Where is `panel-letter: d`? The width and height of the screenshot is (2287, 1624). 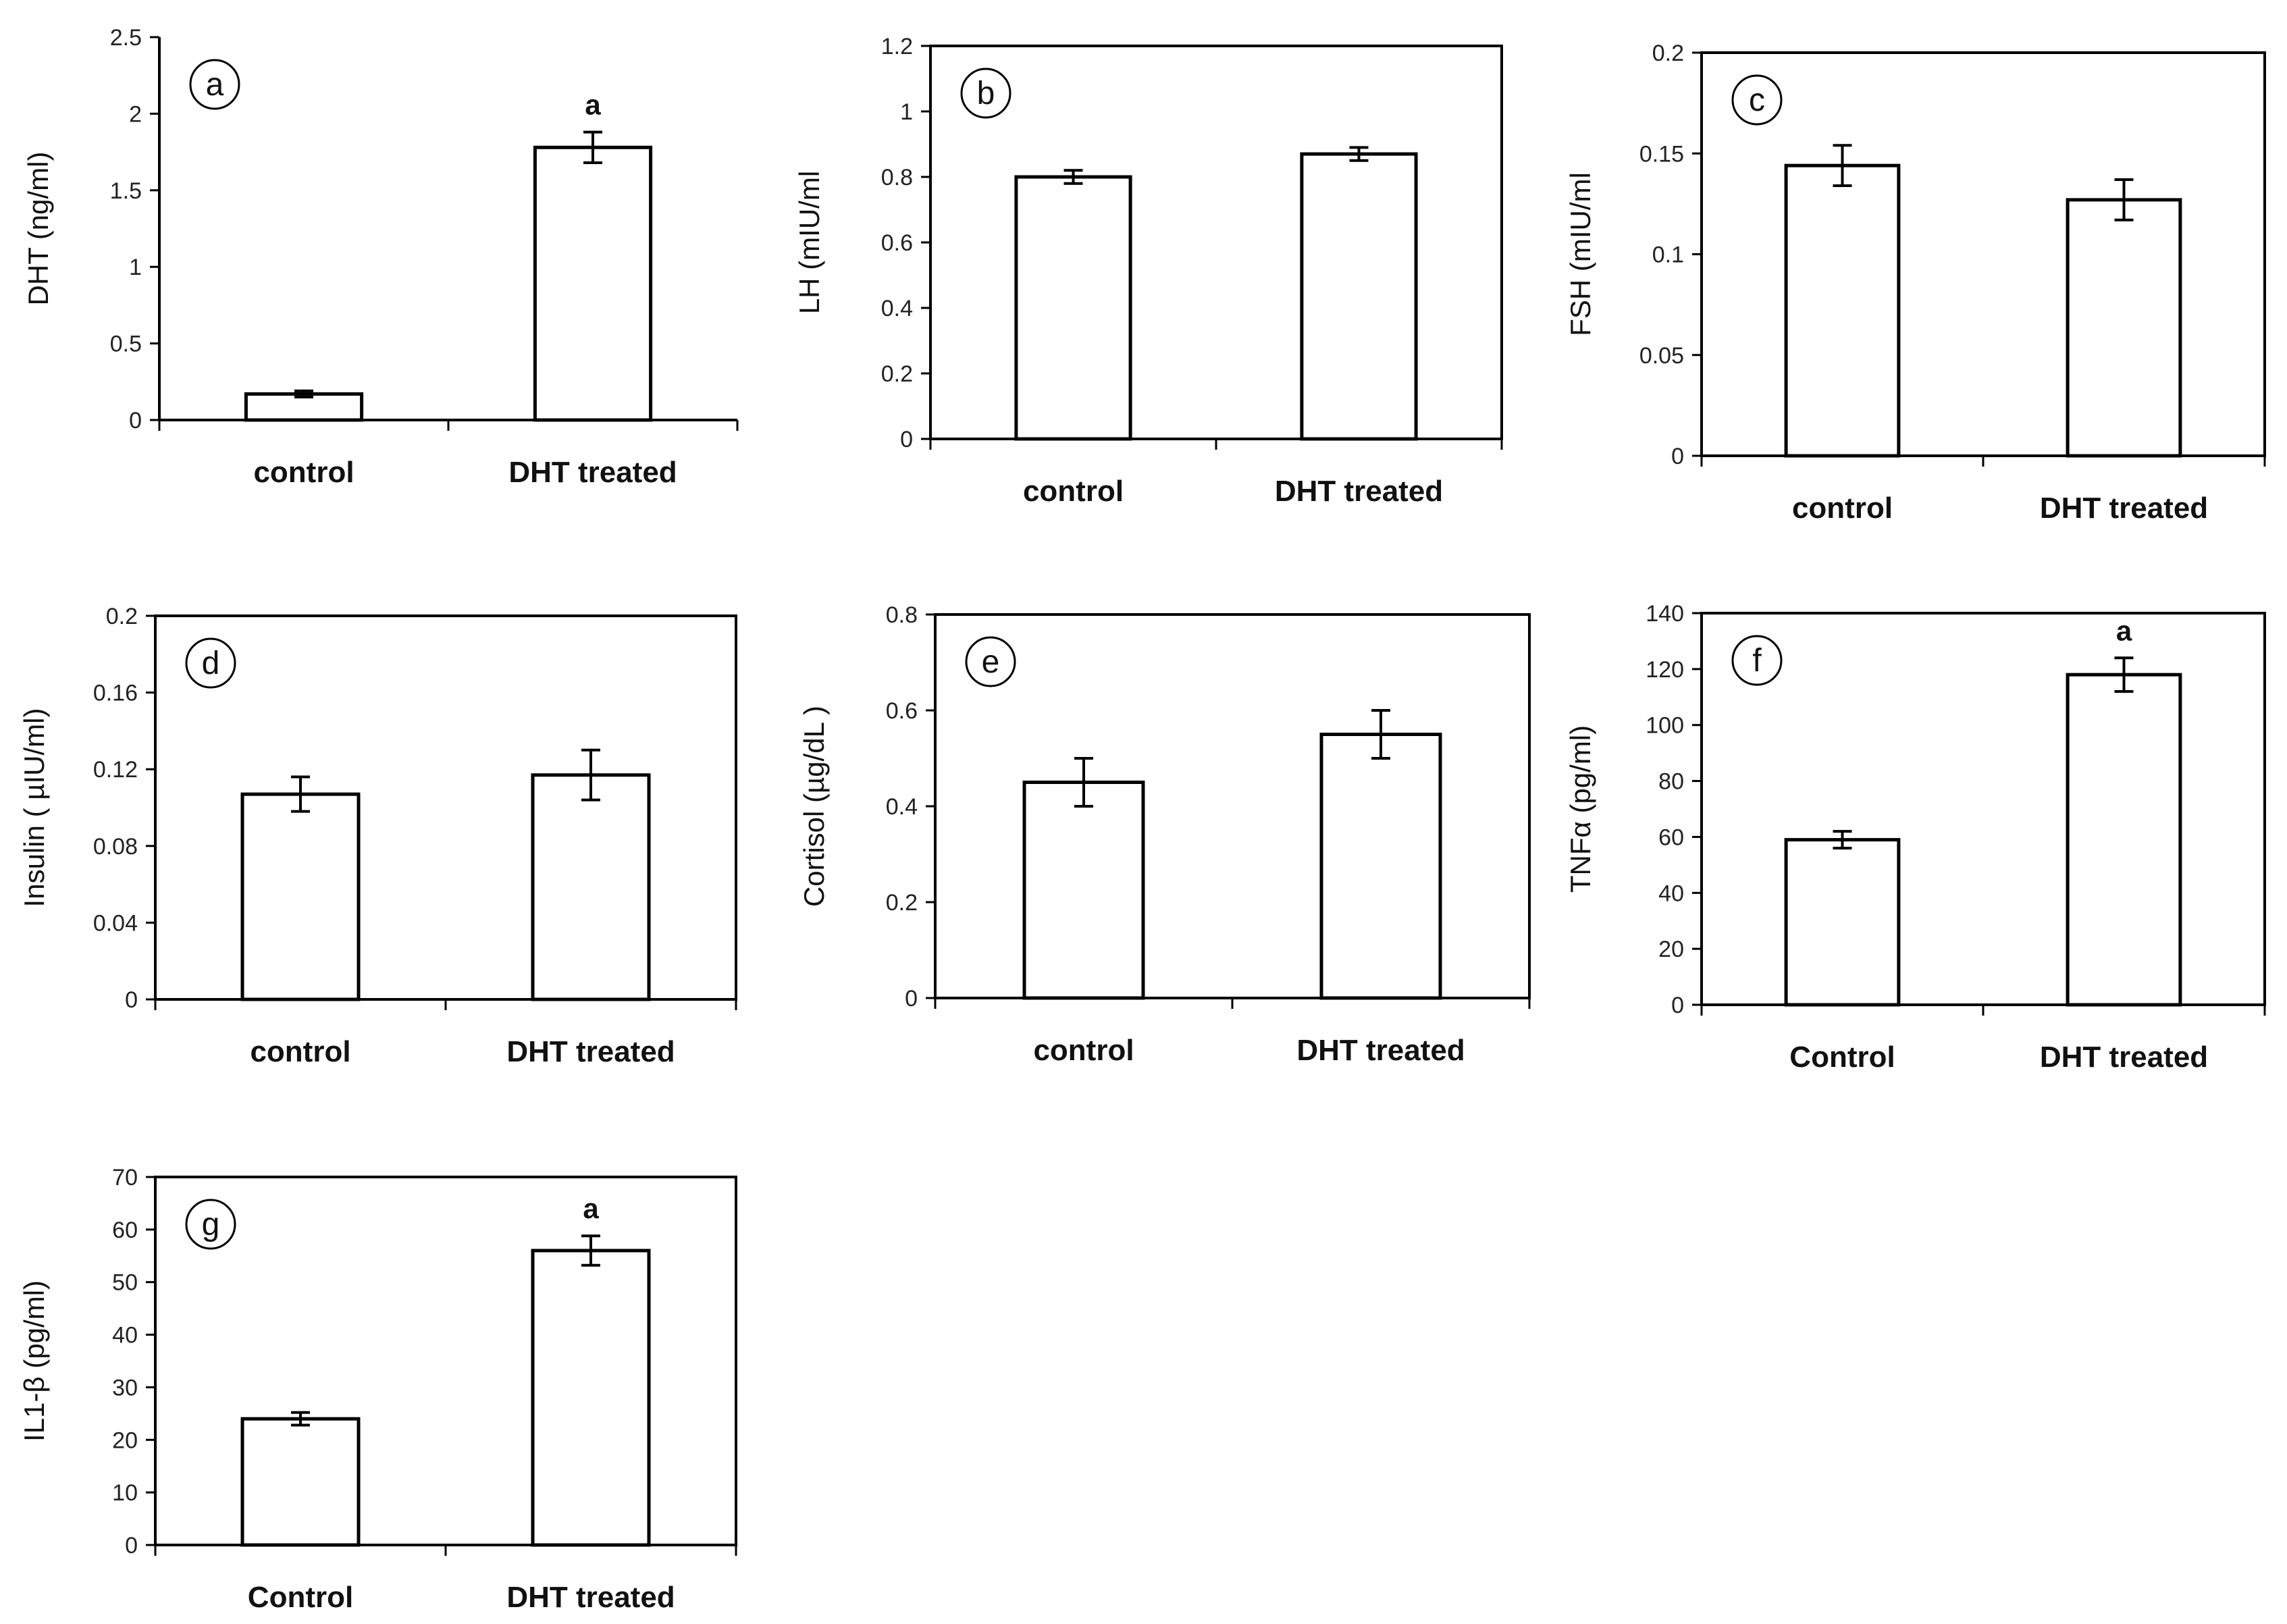
panel-letter: d is located at coordinates (211, 664).